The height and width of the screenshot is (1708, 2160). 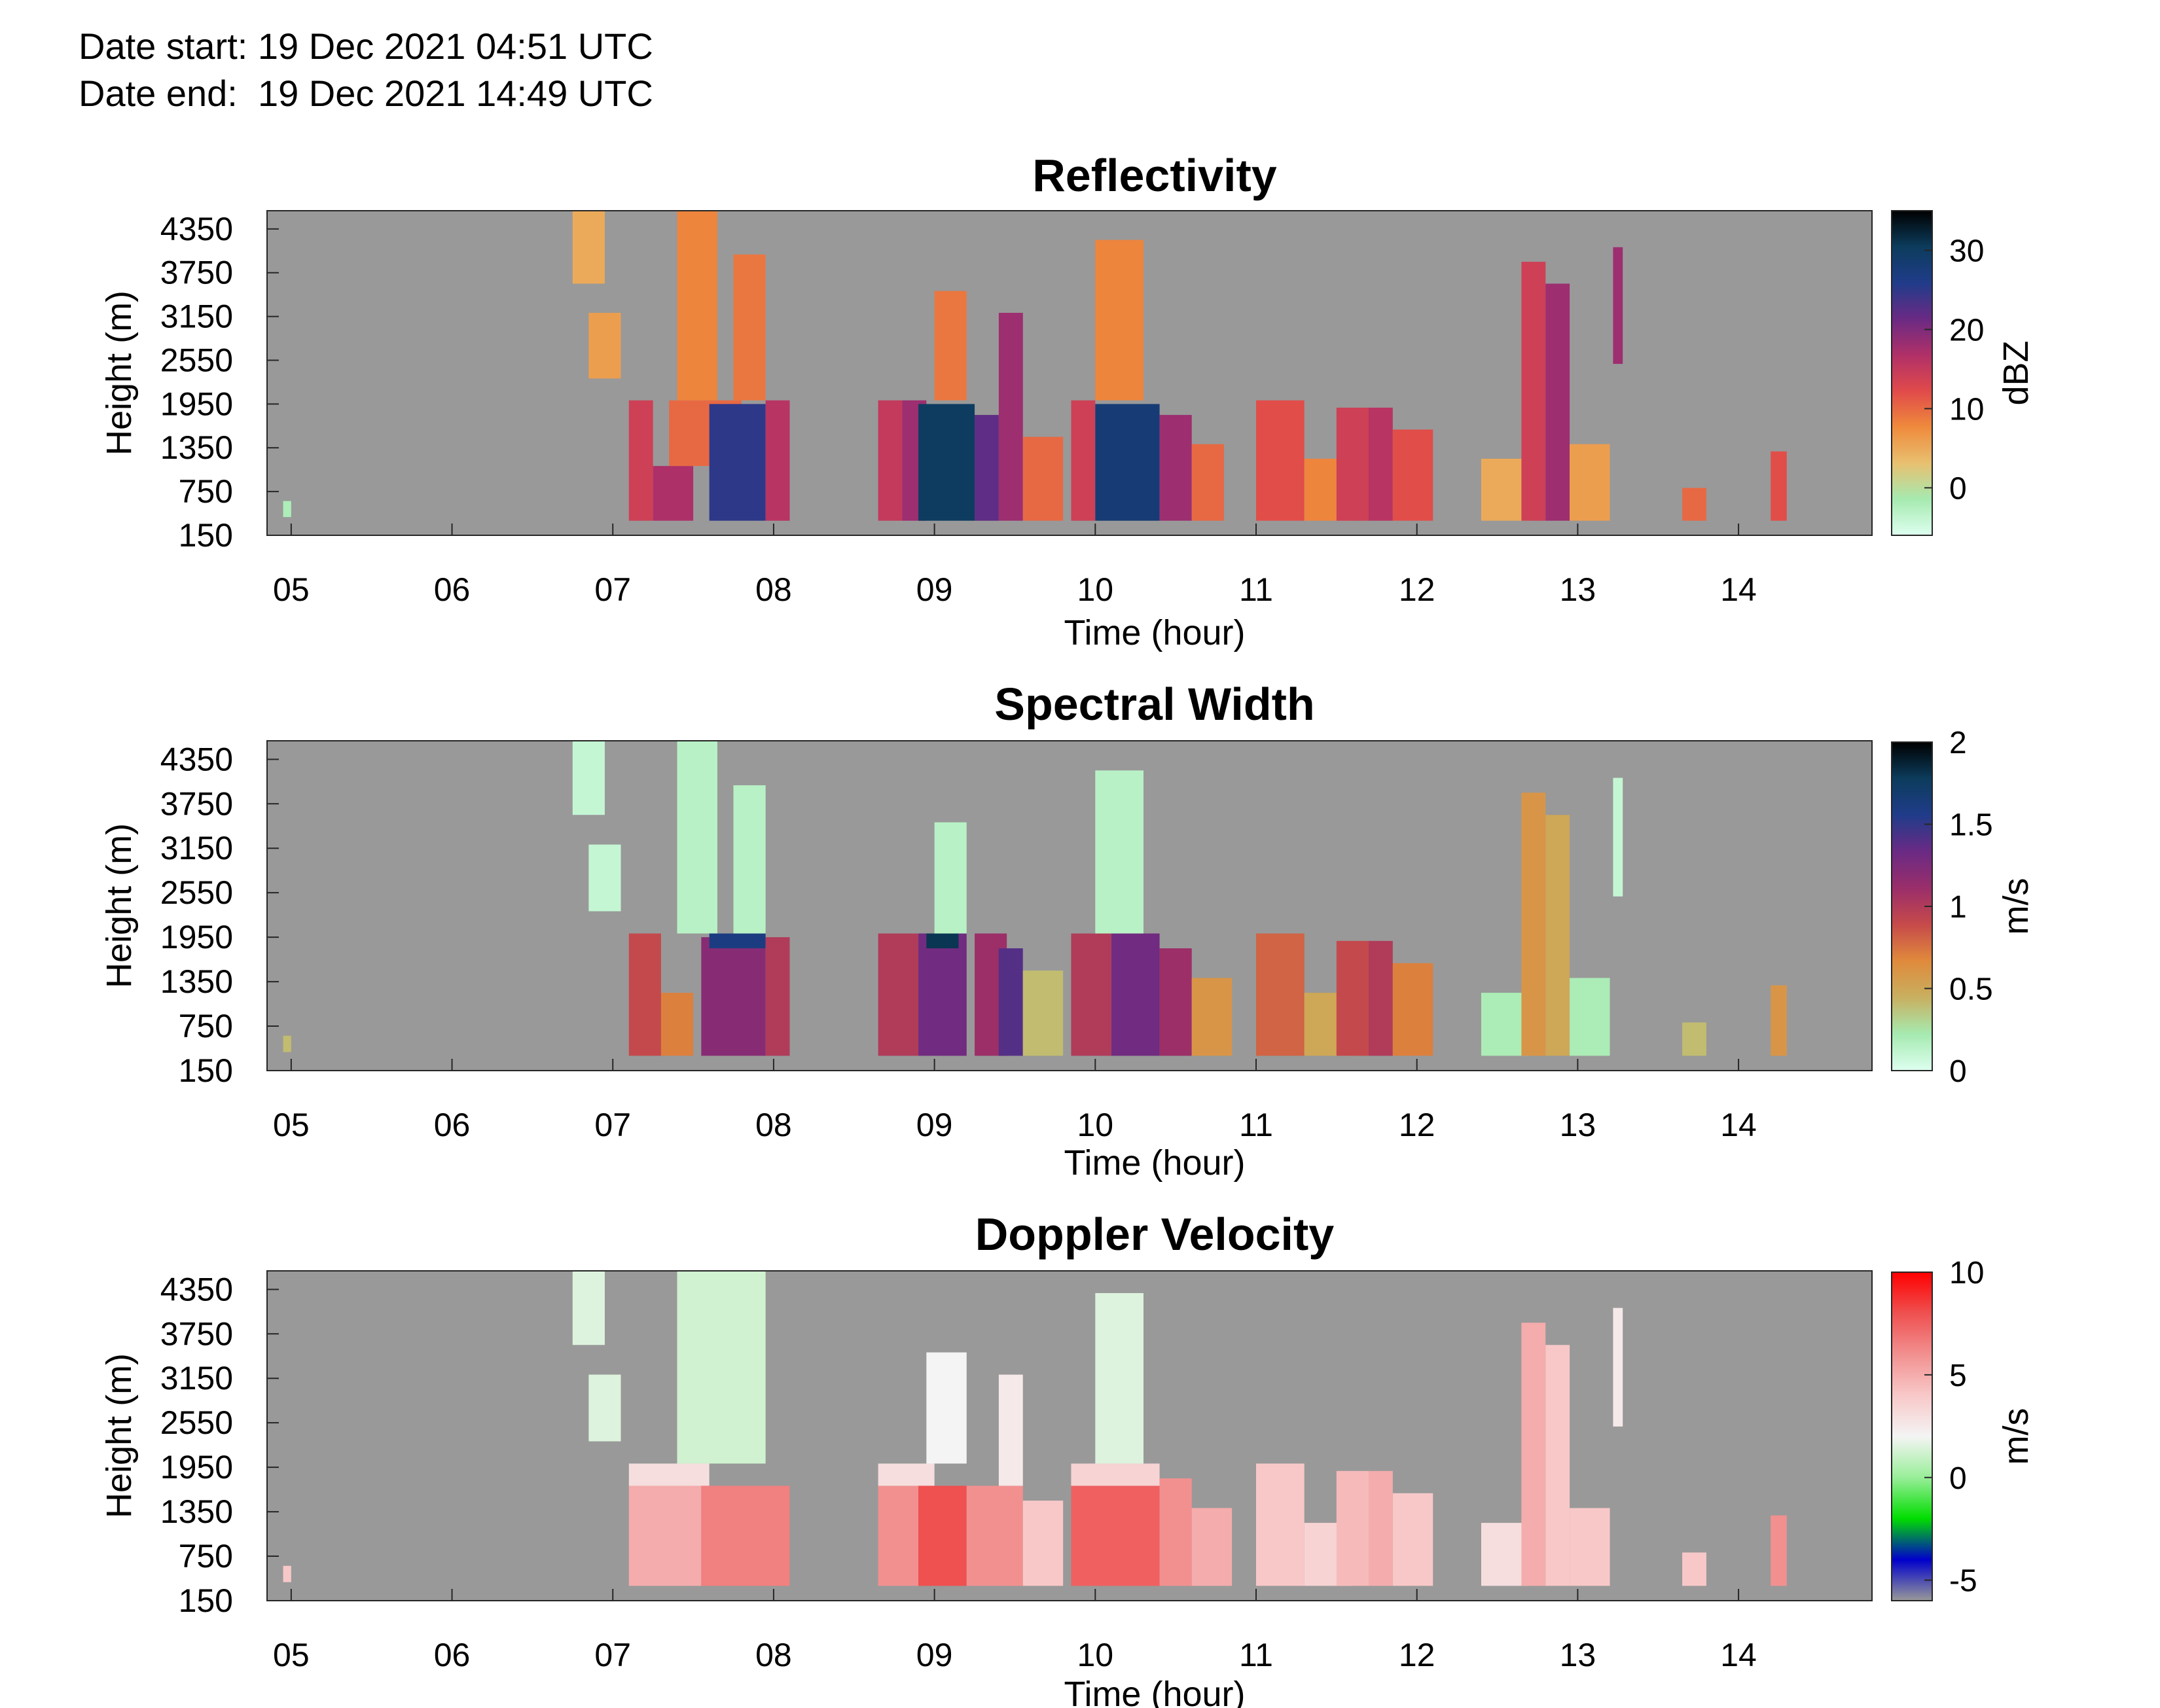 What do you see at coordinates (1963, 1581) in the screenshot?
I see `colorbar-tick-label: -5` at bounding box center [1963, 1581].